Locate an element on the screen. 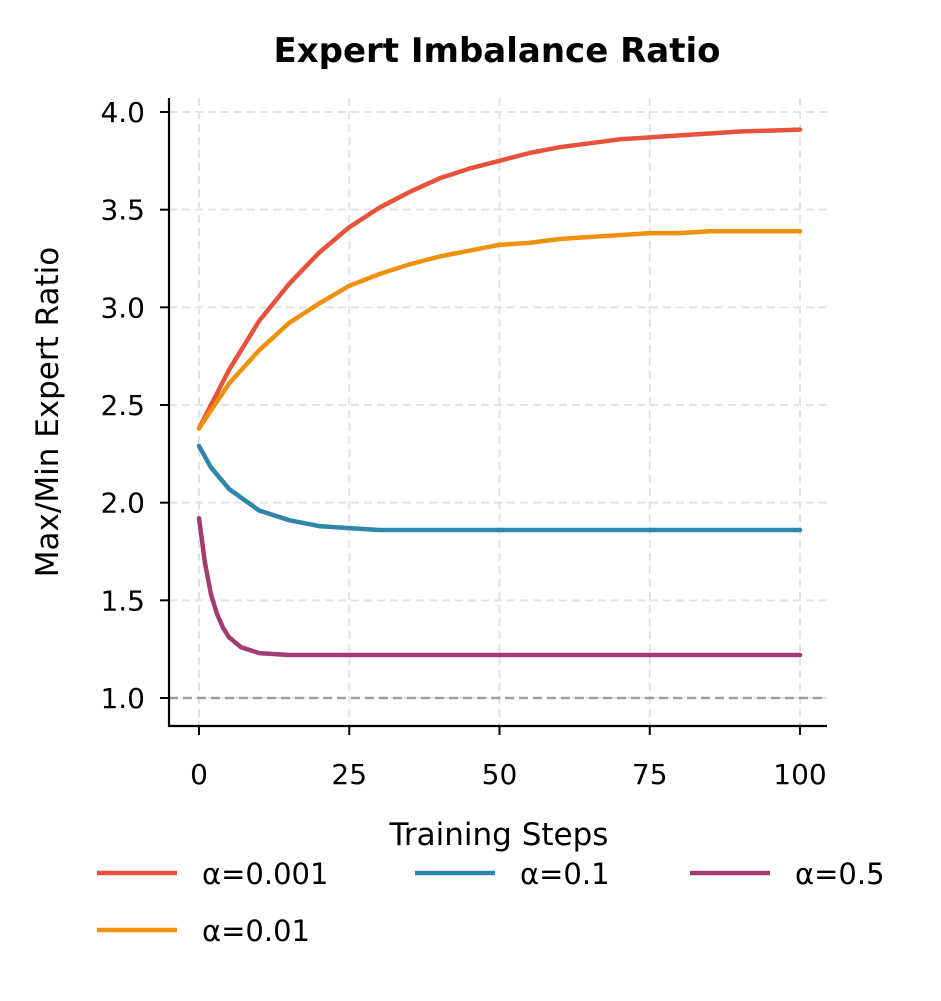 This screenshot has height=1001, width=941. legend-label: α=0.01 is located at coordinates (256, 931).